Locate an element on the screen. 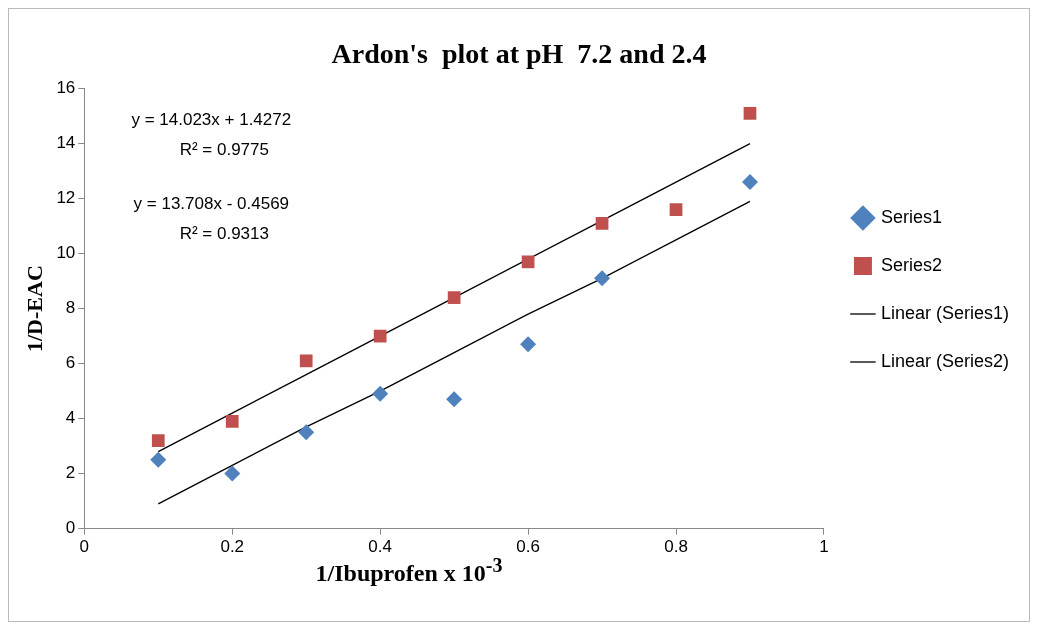 The width and height of the screenshot is (1038, 631). y-tick-label: 10 is located at coordinates (66, 253).